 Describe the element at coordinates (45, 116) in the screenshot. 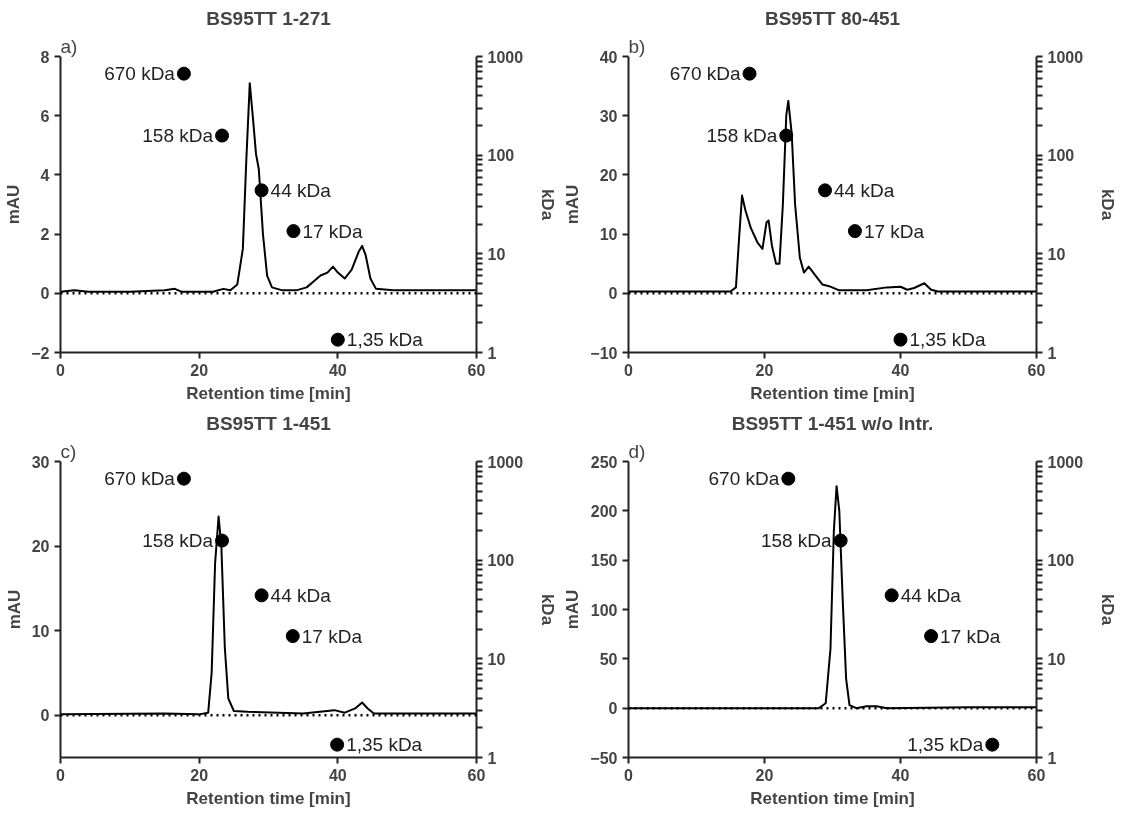

I see `y-tick-label: 6` at that location.